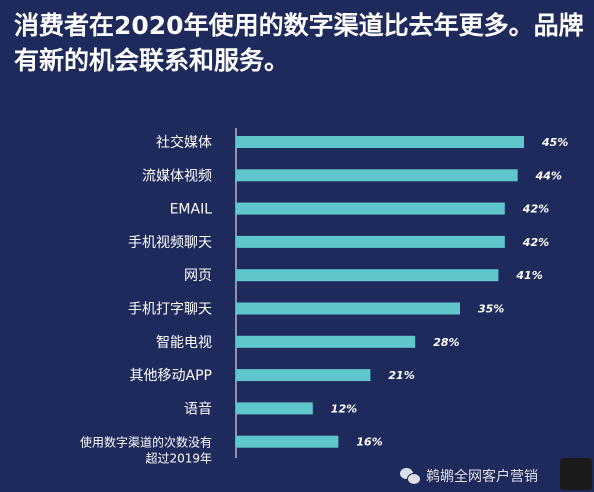 This screenshot has width=594, height=492. Describe the element at coordinates (170, 309) in the screenshot. I see `category-label-6: 手机打字聊天` at that location.